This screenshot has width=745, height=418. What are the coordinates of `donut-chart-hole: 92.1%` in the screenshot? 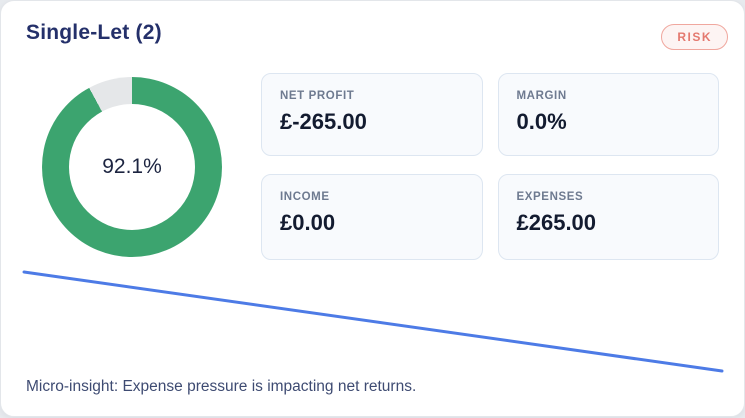 It's located at (132, 167).